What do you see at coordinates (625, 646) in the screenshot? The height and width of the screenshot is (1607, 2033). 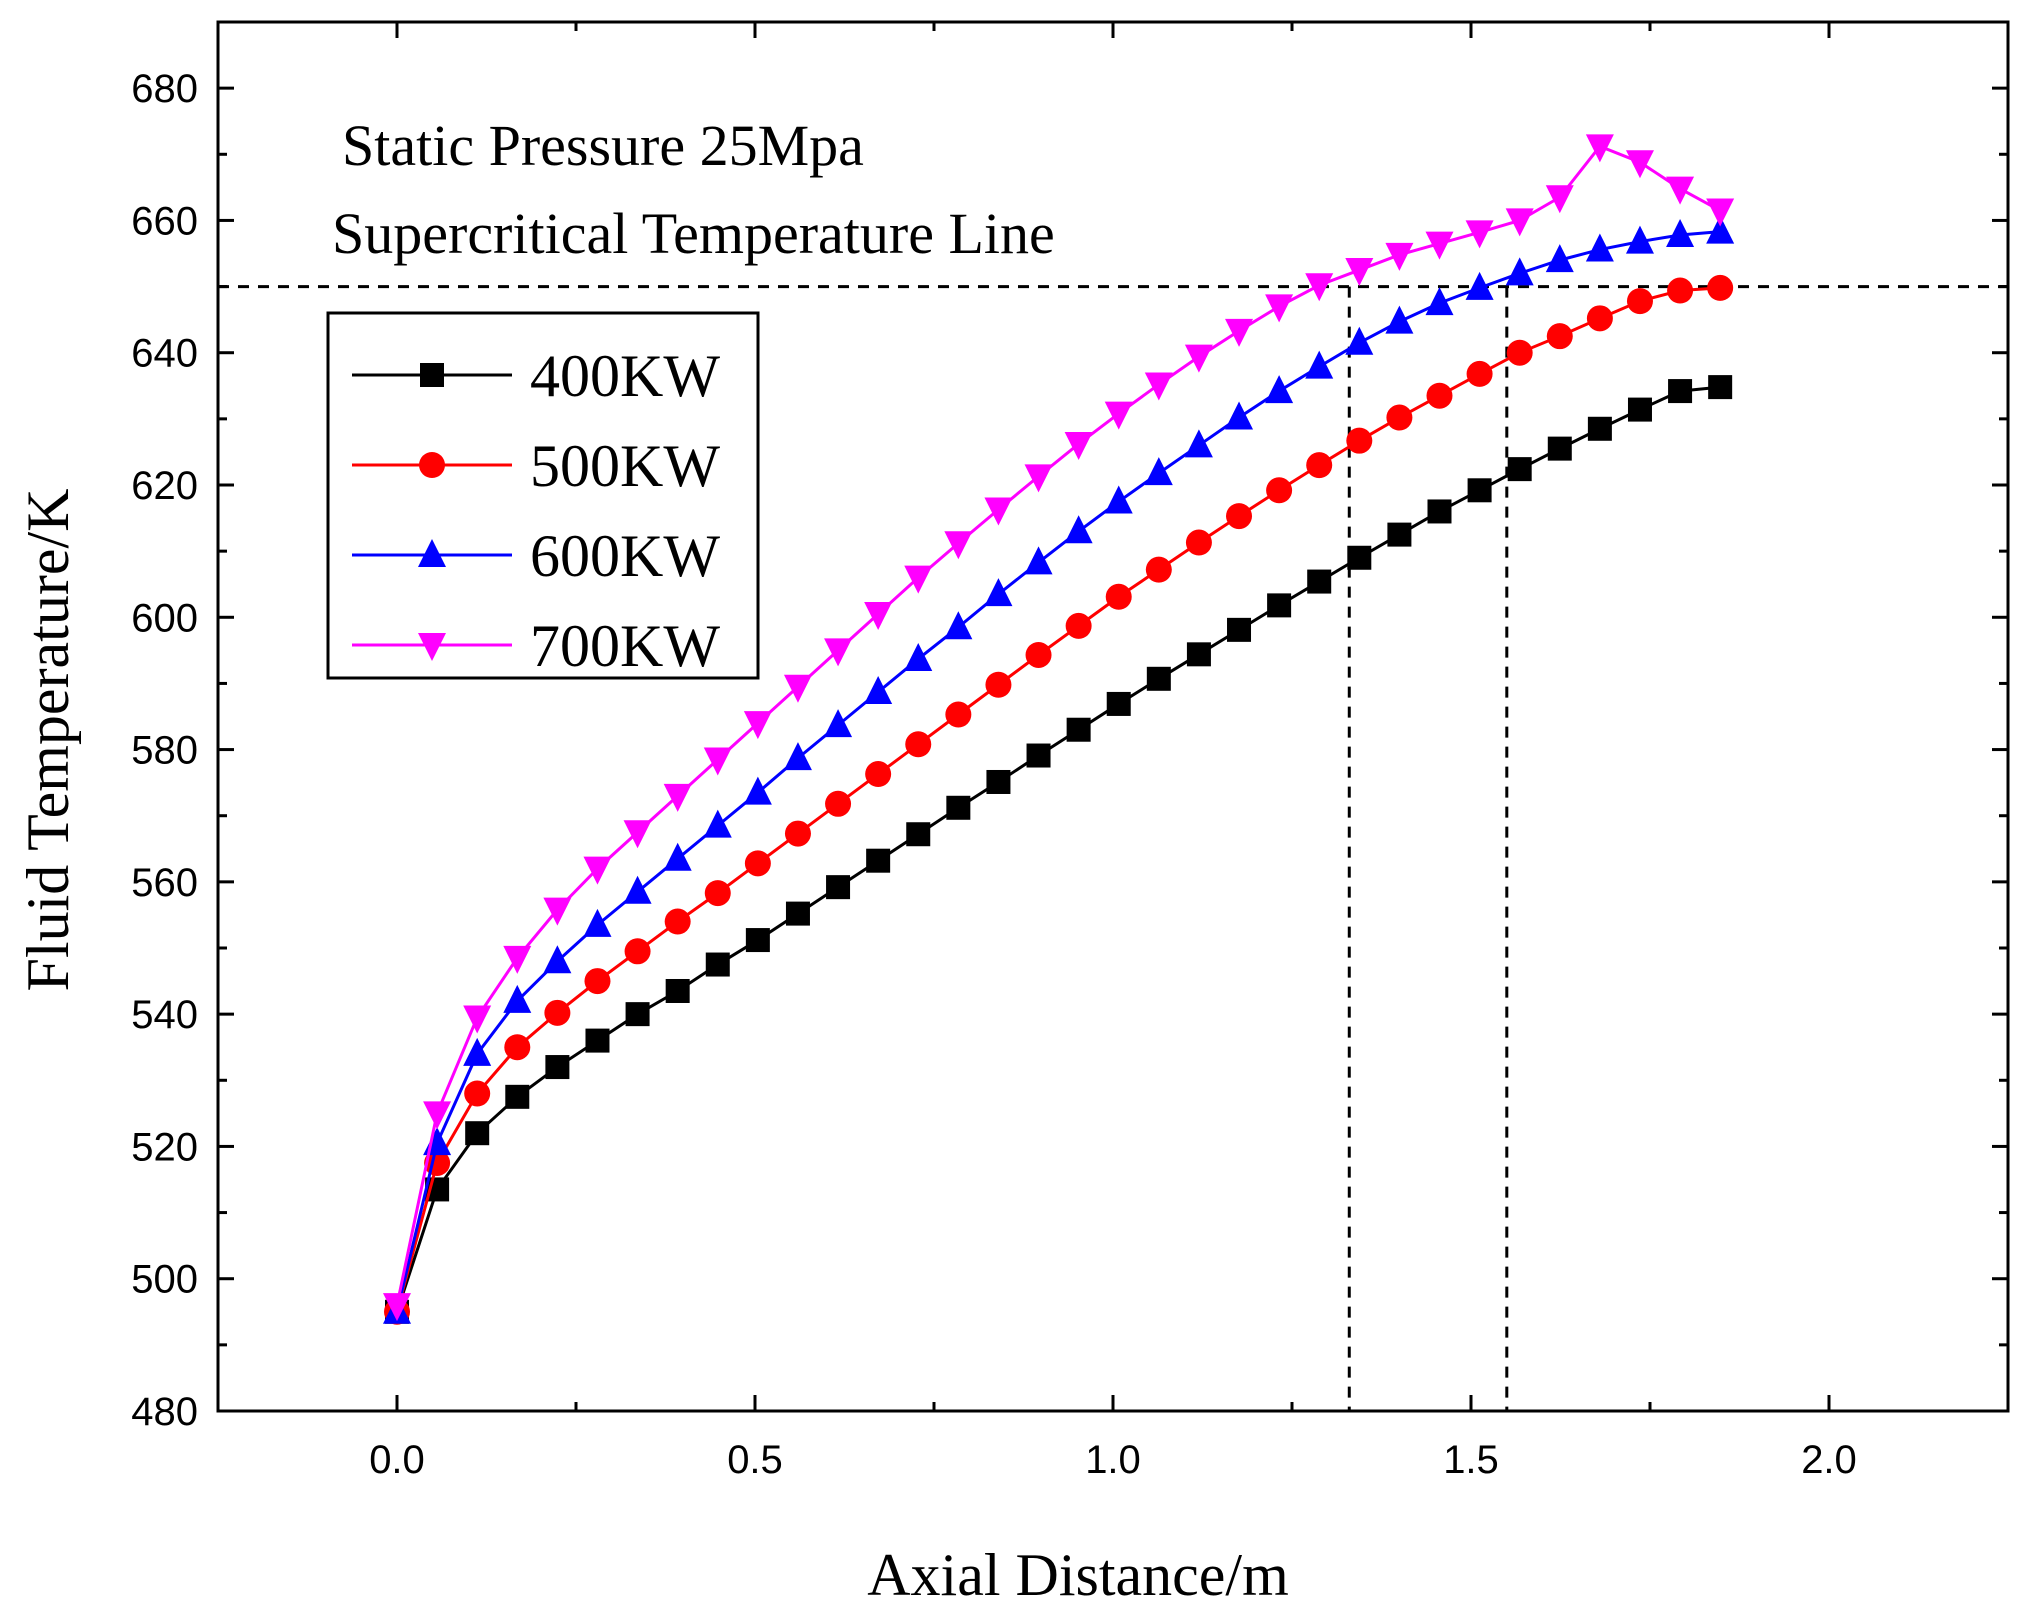 I see `legend-label: 700KW` at bounding box center [625, 646].